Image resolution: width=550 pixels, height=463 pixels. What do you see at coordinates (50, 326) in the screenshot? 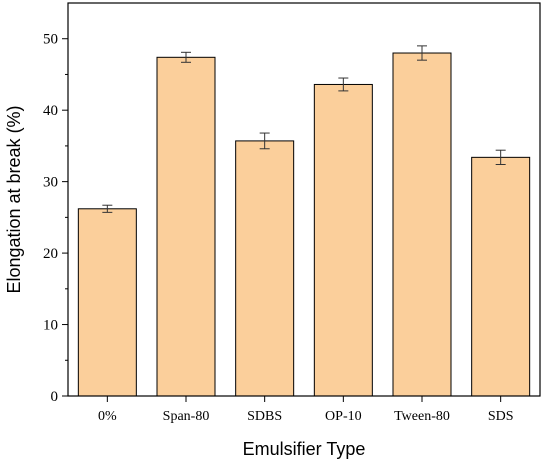
I see `y-tick-label-10: 10` at bounding box center [50, 326].